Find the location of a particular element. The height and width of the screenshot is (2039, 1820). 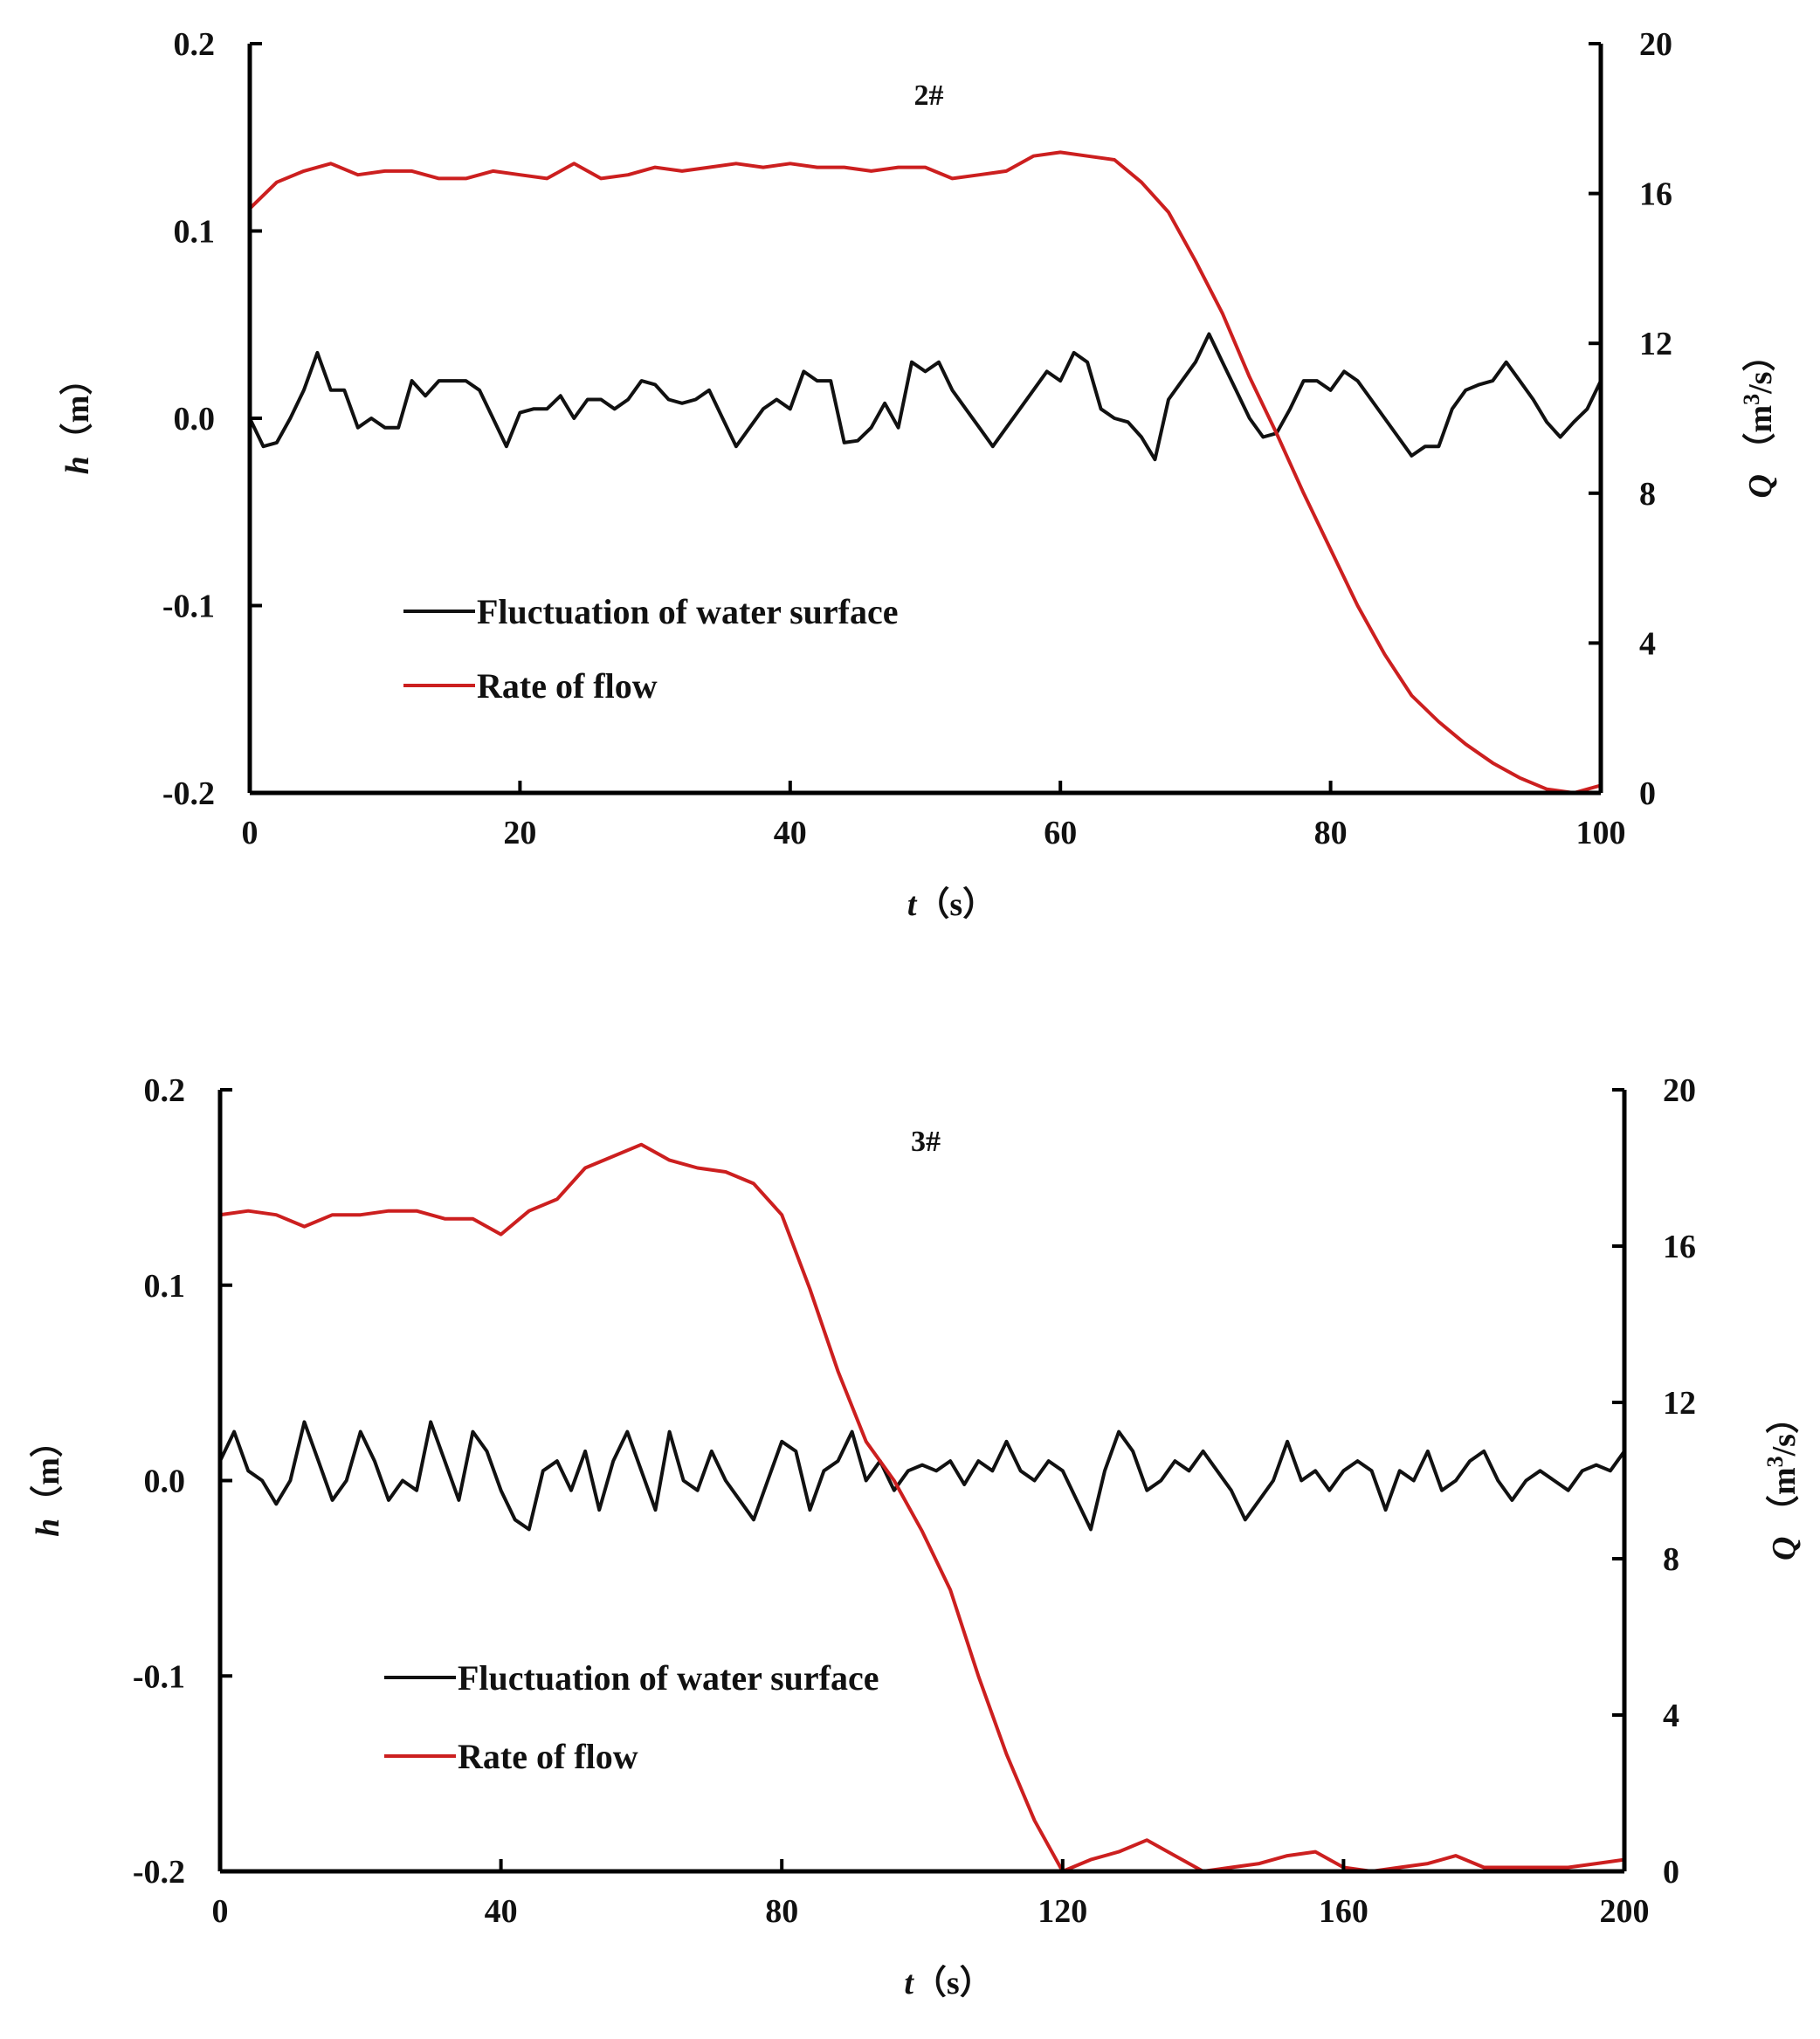

x-tick-label: 160 is located at coordinates (1343, 1912).